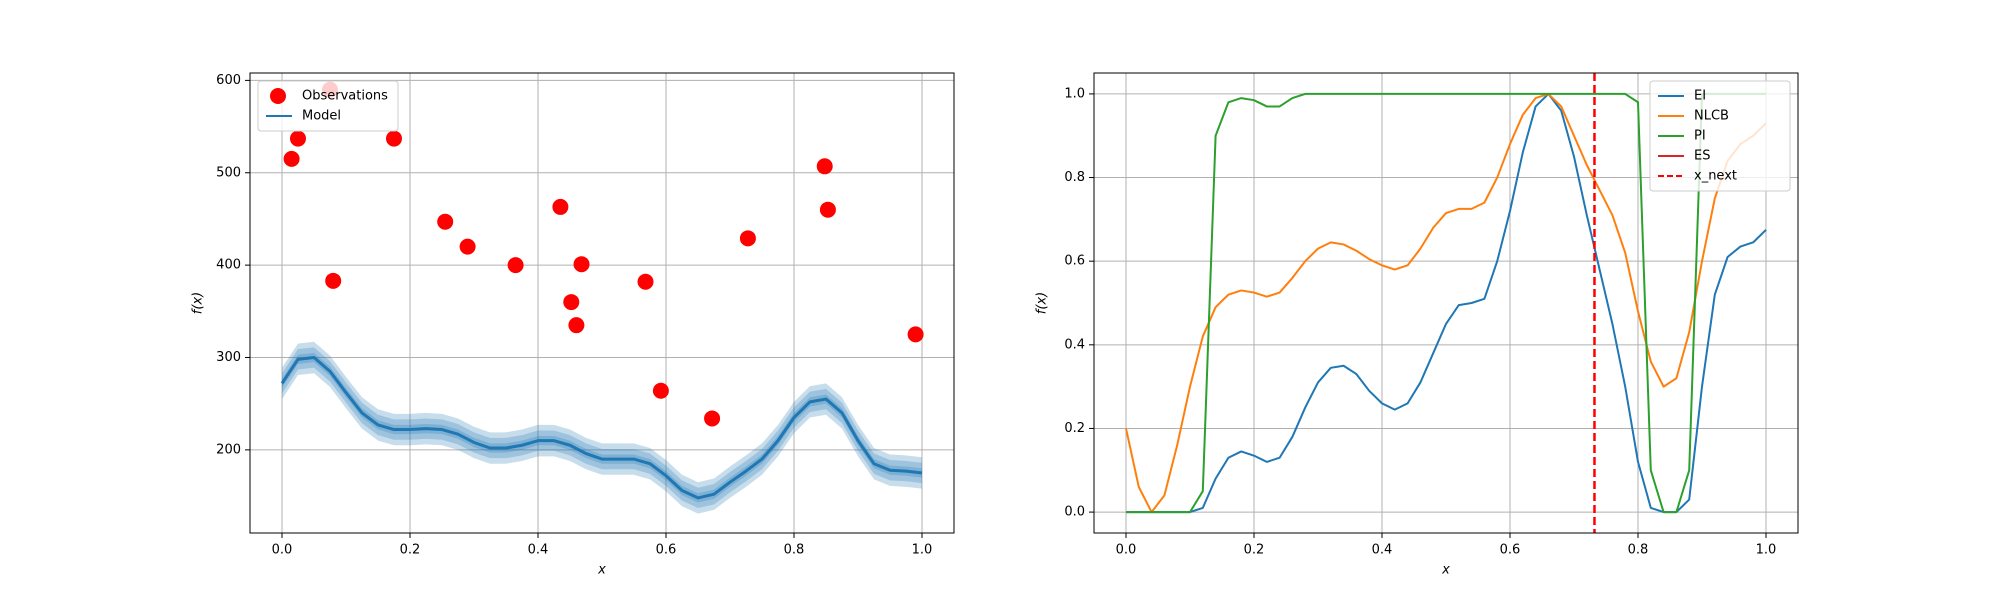 The width and height of the screenshot is (2000, 600). What do you see at coordinates (1074, 93) in the screenshot?
I see `y-tick-label: 1.0` at bounding box center [1074, 93].